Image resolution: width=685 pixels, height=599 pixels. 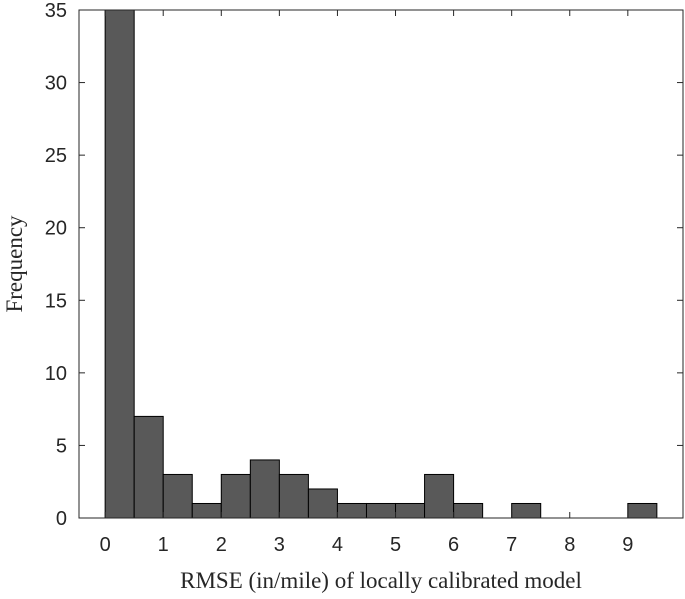 What do you see at coordinates (56, 84) in the screenshot?
I see `y-tick-label-6: 30` at bounding box center [56, 84].